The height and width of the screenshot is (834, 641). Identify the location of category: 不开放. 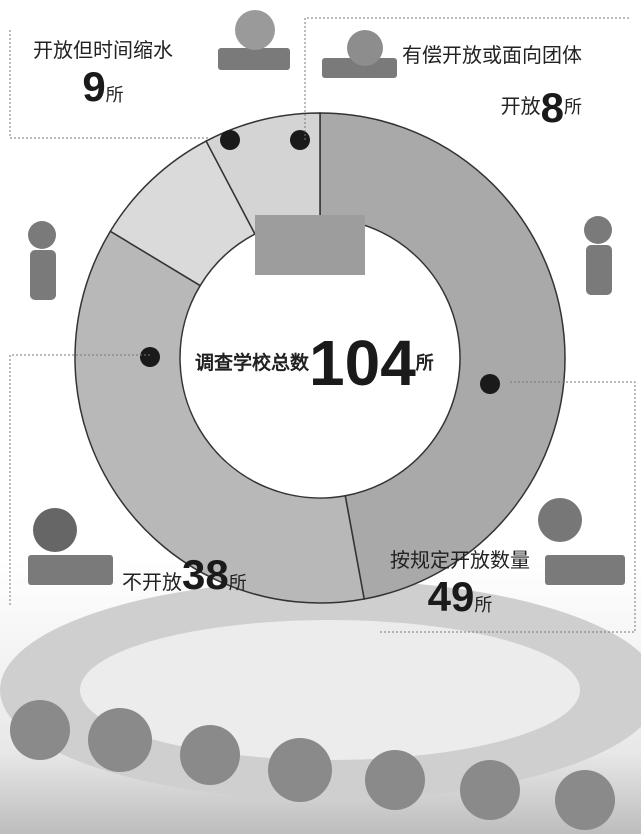
(152, 582).